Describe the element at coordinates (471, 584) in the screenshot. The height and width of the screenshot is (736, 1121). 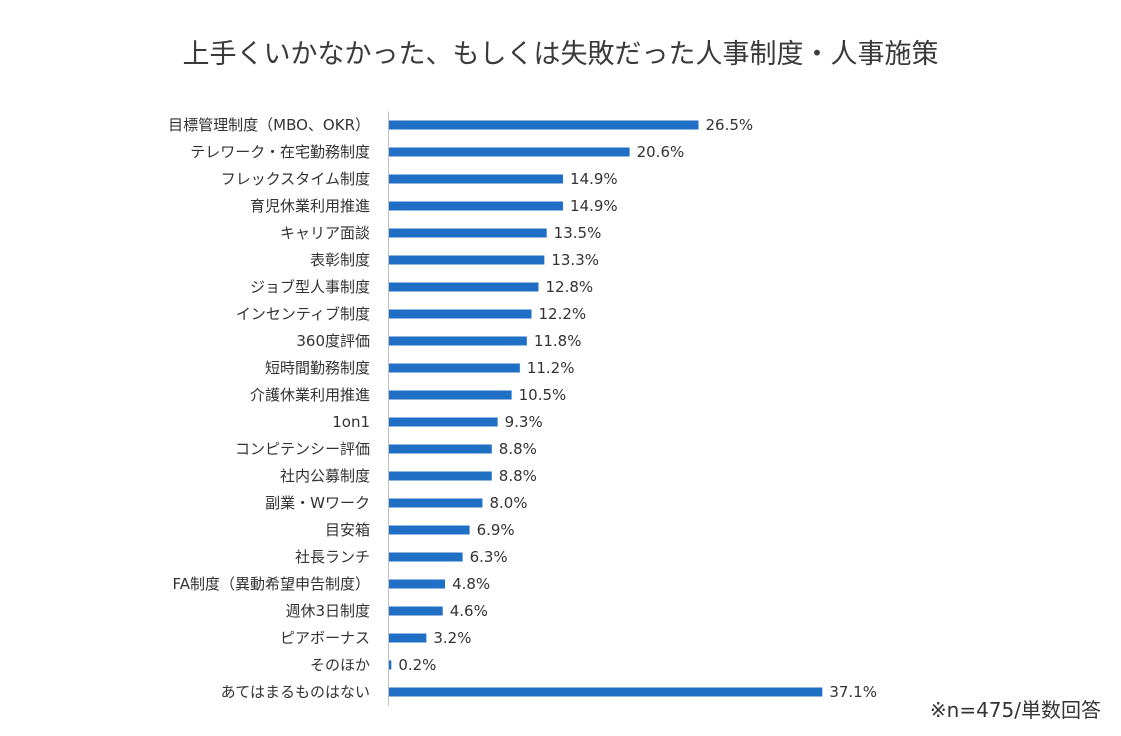
I see `value-label: 4.8%` at that location.